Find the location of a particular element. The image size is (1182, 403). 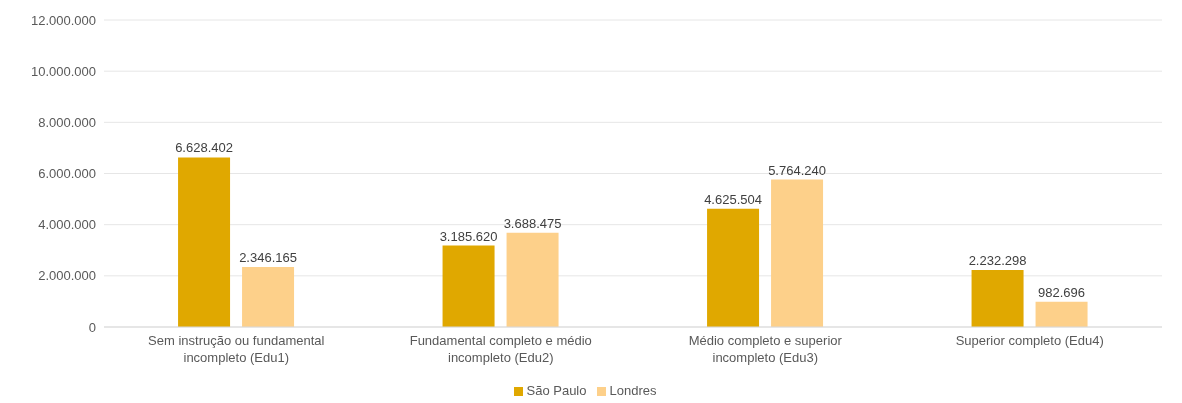

y-tick-label: 12.000.000 is located at coordinates (63, 20).